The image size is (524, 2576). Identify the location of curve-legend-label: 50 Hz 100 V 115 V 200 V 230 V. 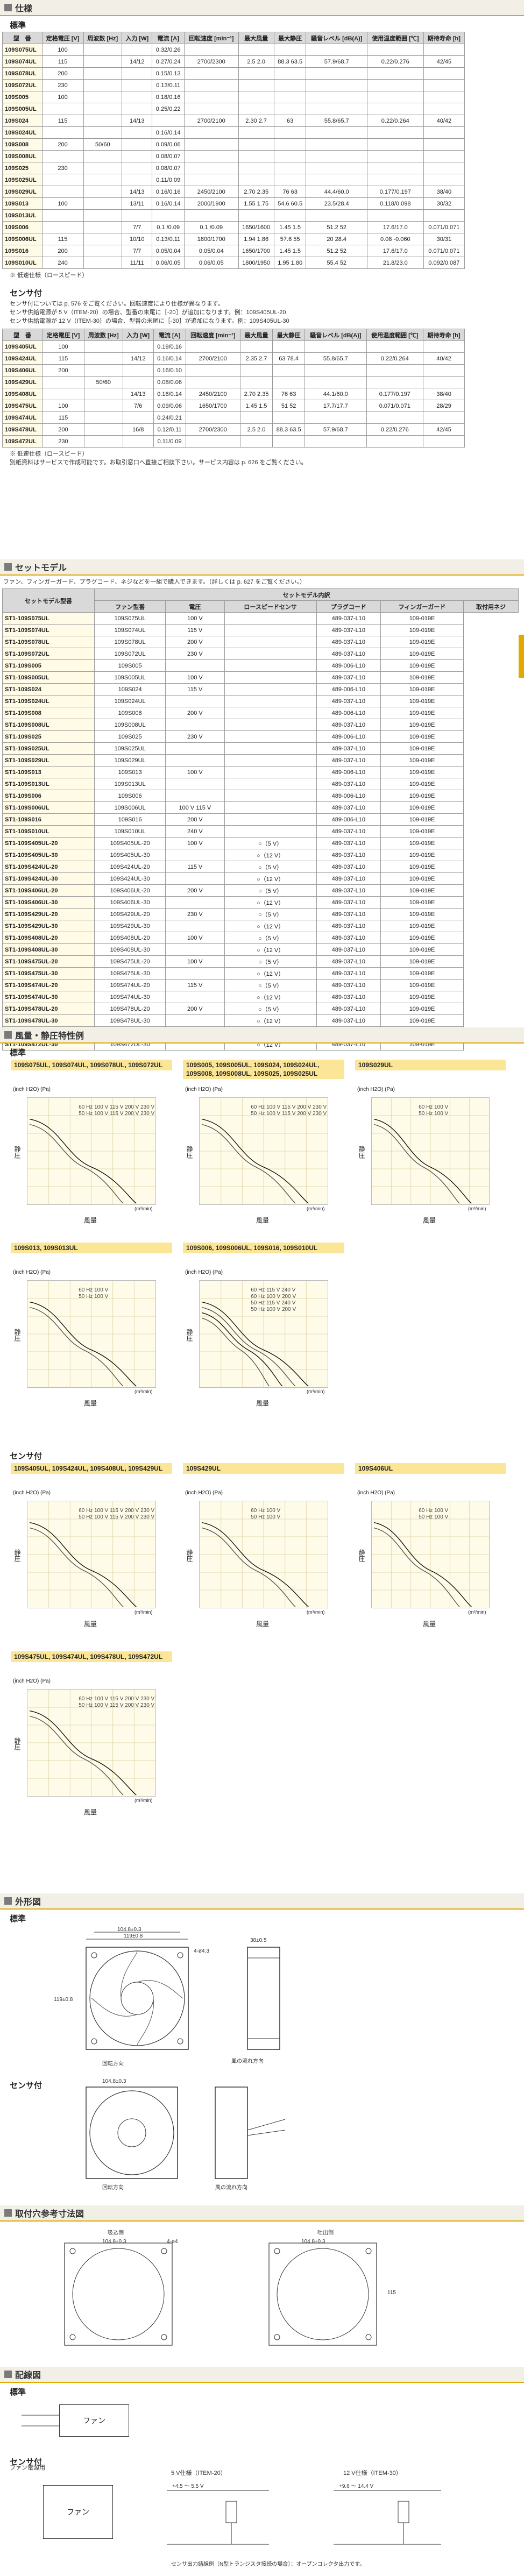
(116, 1705).